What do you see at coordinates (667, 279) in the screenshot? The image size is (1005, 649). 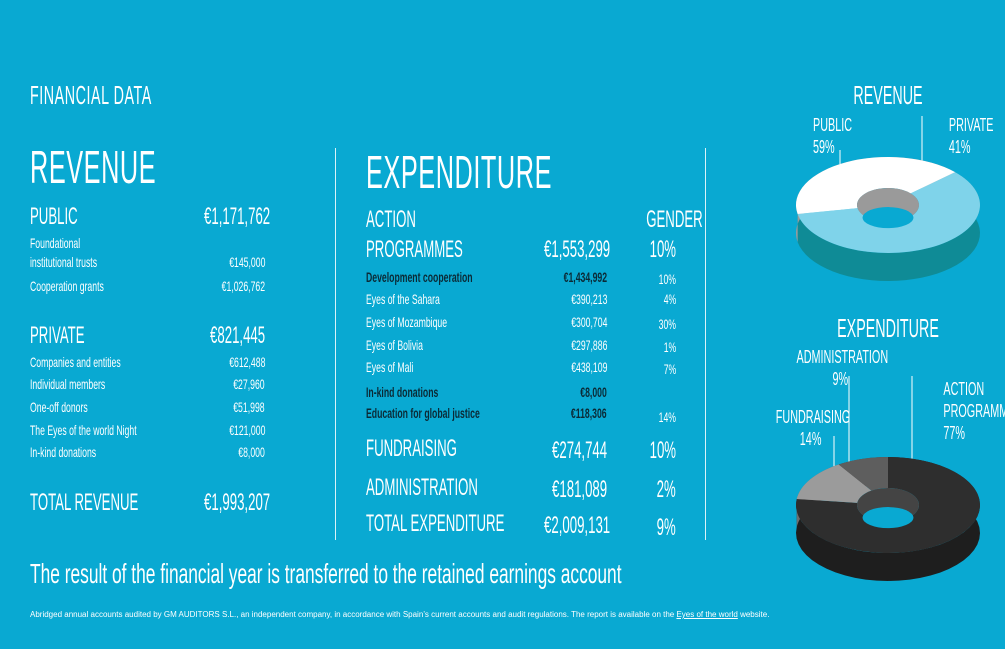 I see `expenditure-item-gender: 10%` at bounding box center [667, 279].